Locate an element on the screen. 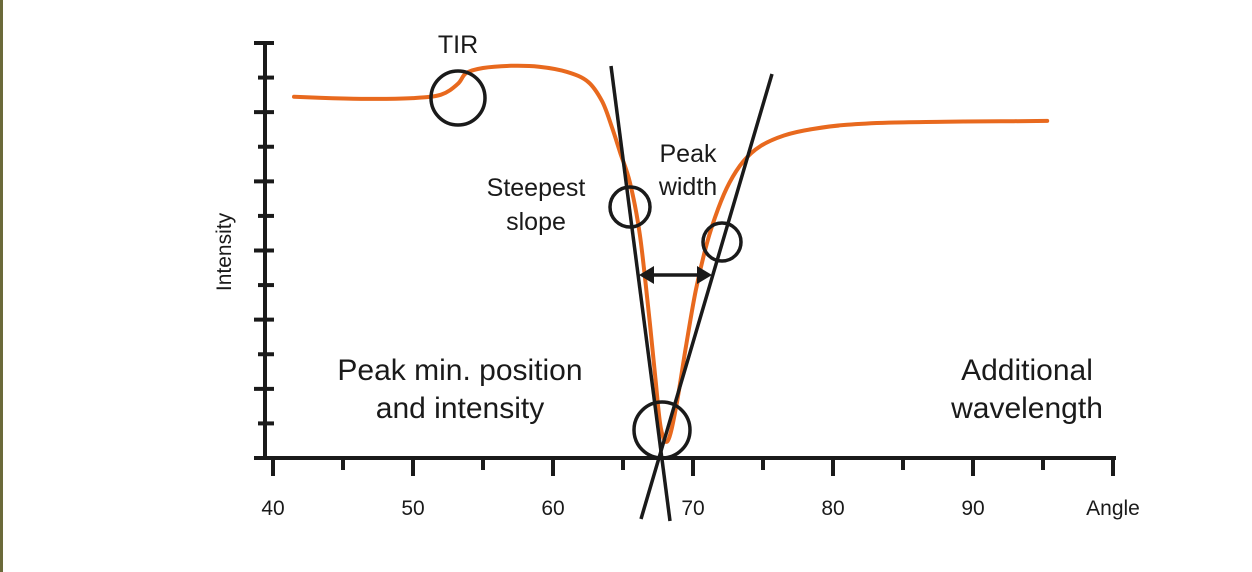  peak-minimum-marker-circle is located at coordinates (662, 430).